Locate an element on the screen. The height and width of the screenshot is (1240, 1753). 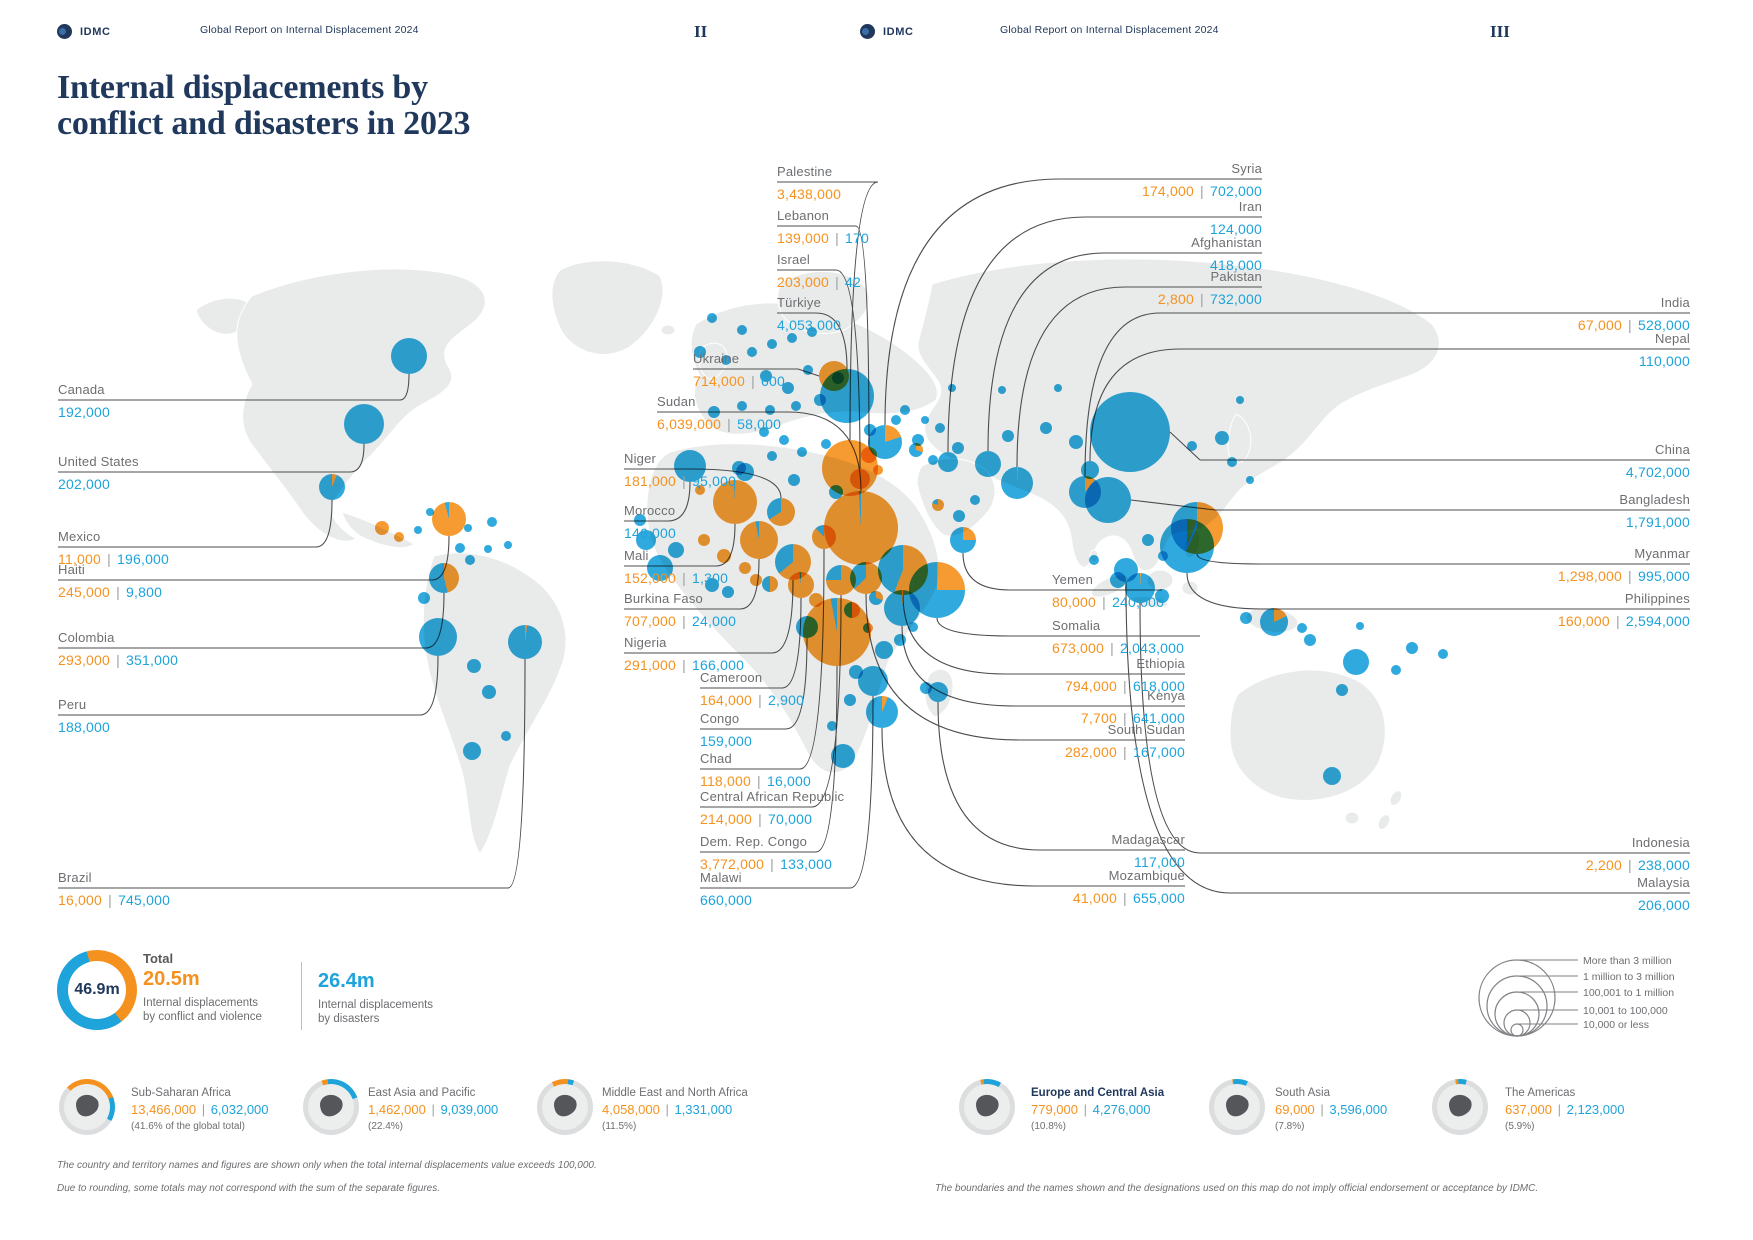
country-label: China 4,702,000 is located at coordinates (1658, 461).